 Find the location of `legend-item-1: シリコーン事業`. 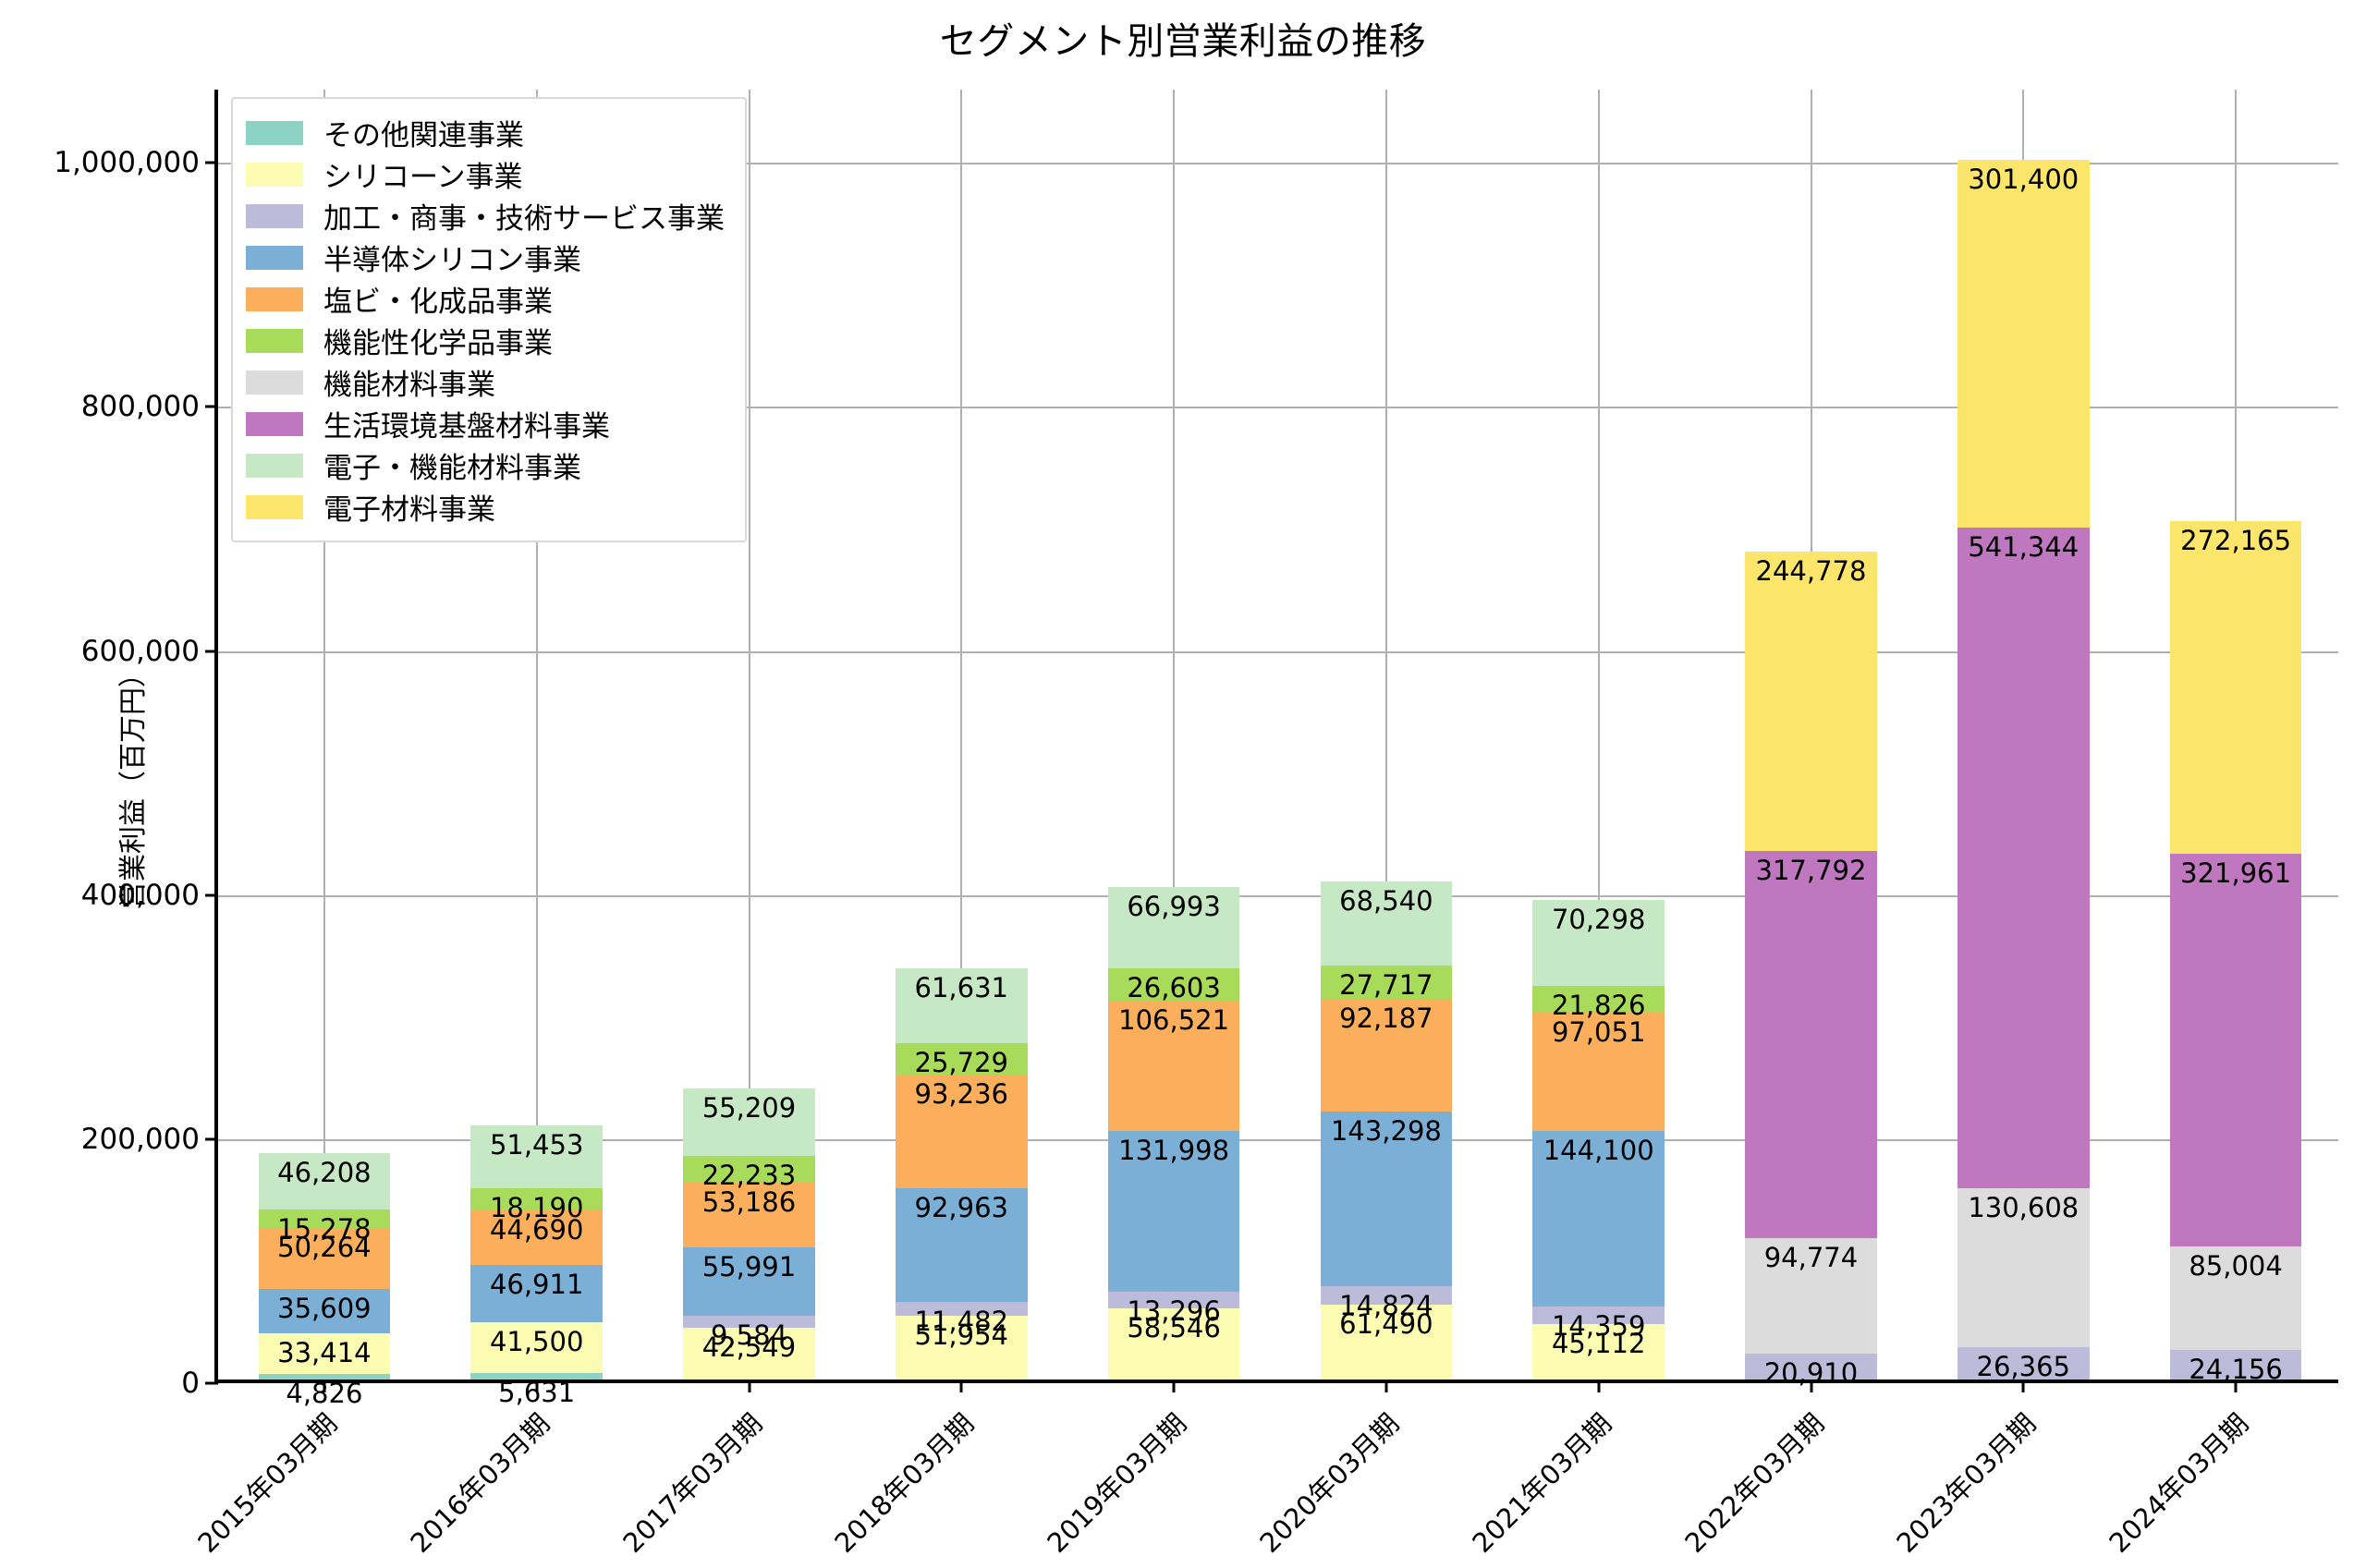

legend-item-1: シリコーン事業 is located at coordinates (485, 174).